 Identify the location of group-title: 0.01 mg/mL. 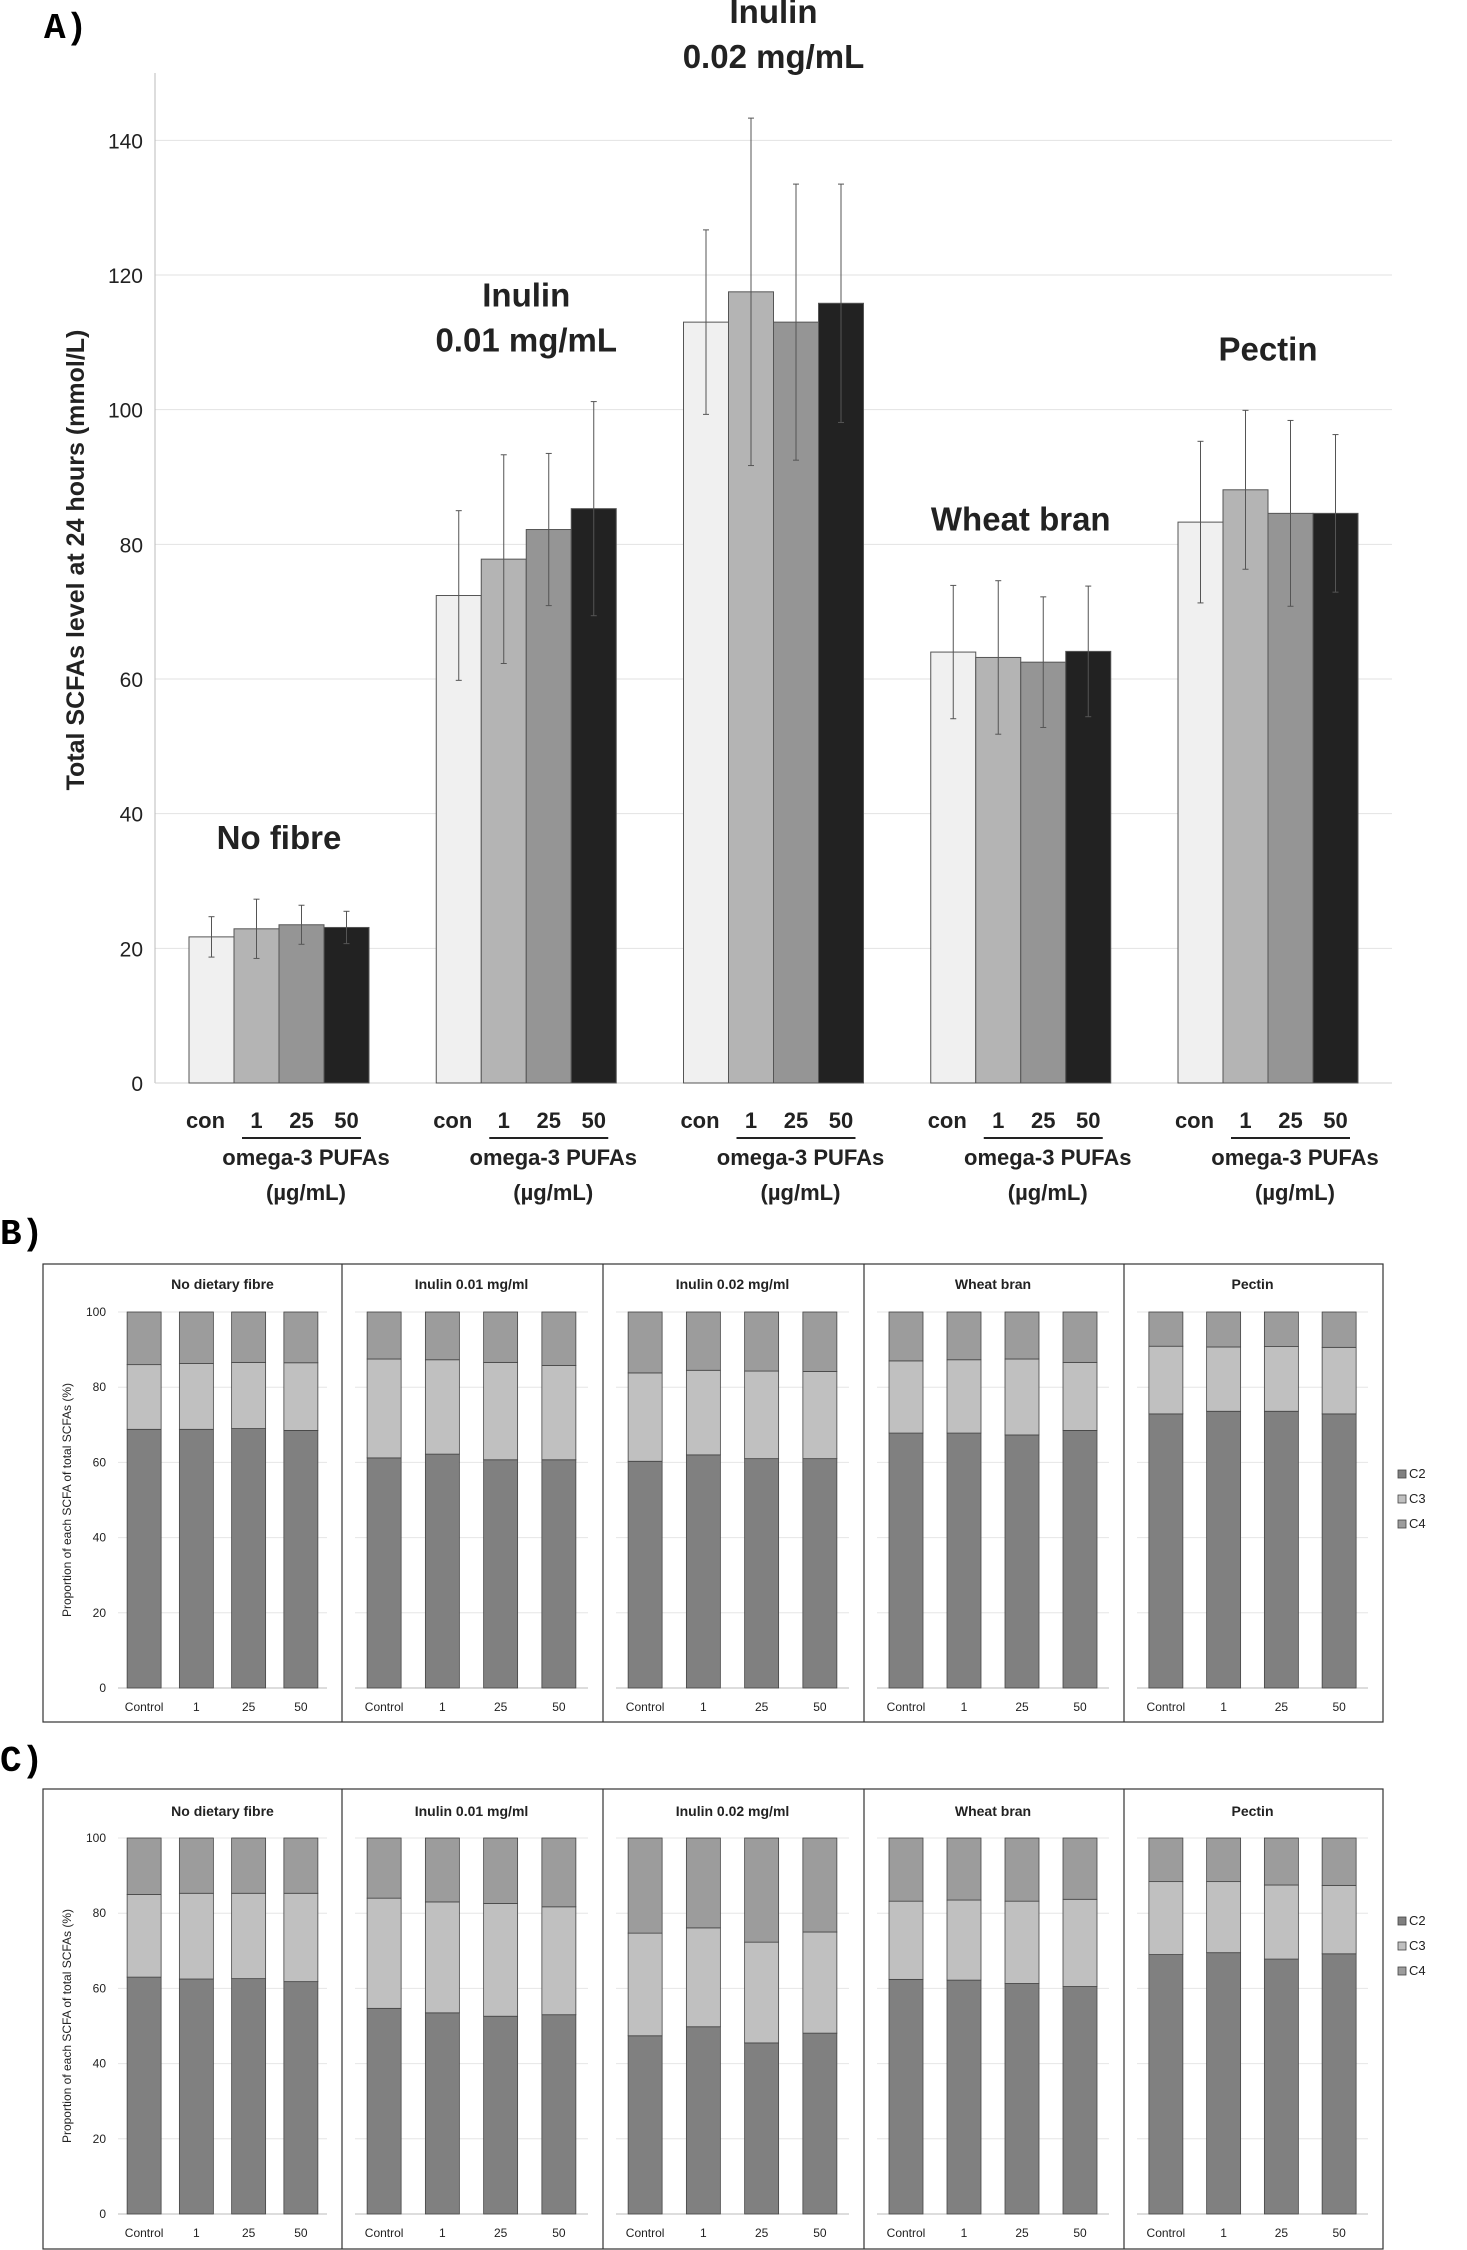
(526, 340).